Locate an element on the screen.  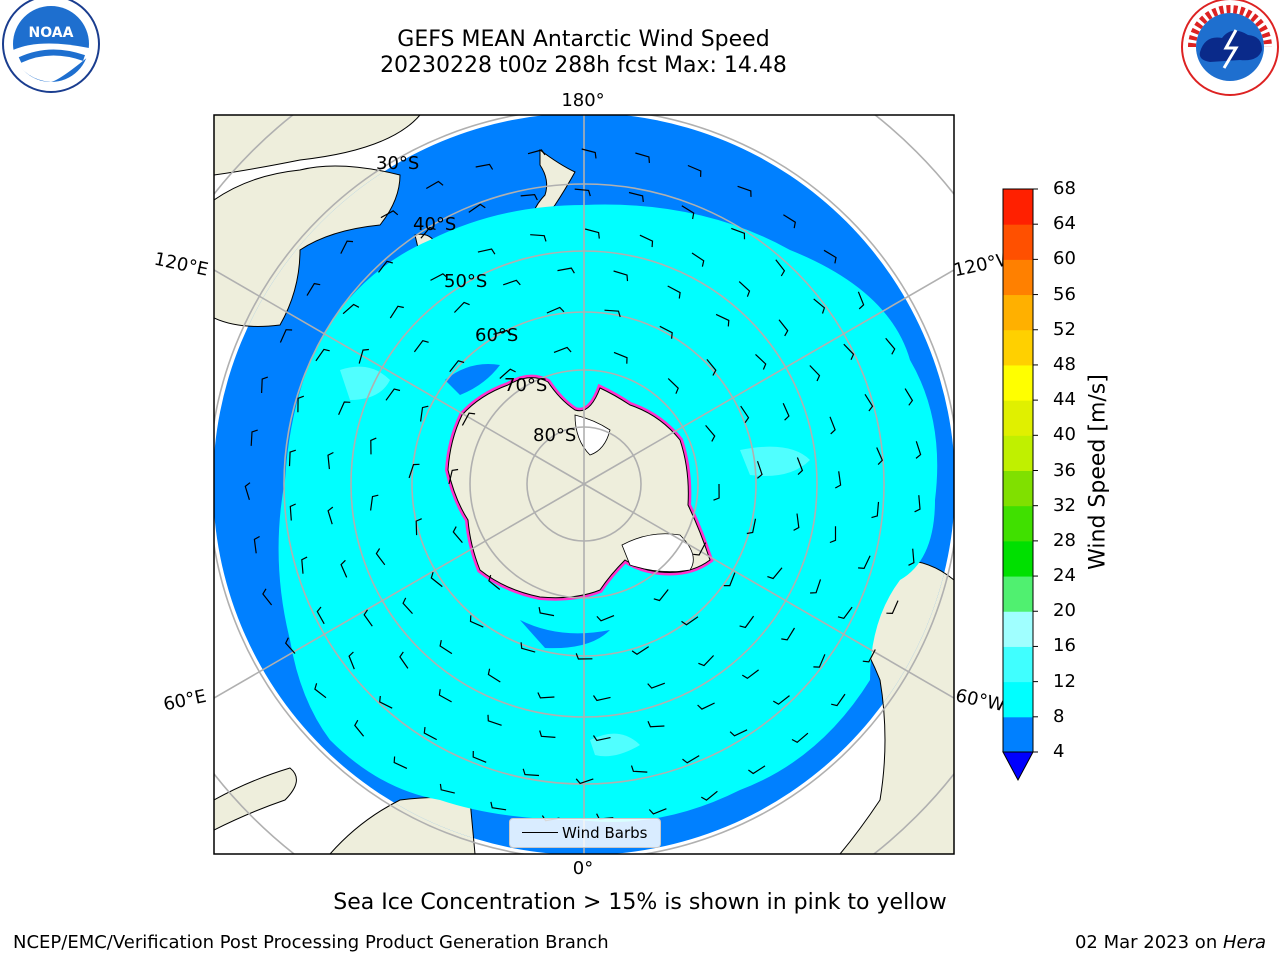
footer-date: 02 Mar 2023 on Hera is located at coordinates (1170, 942).